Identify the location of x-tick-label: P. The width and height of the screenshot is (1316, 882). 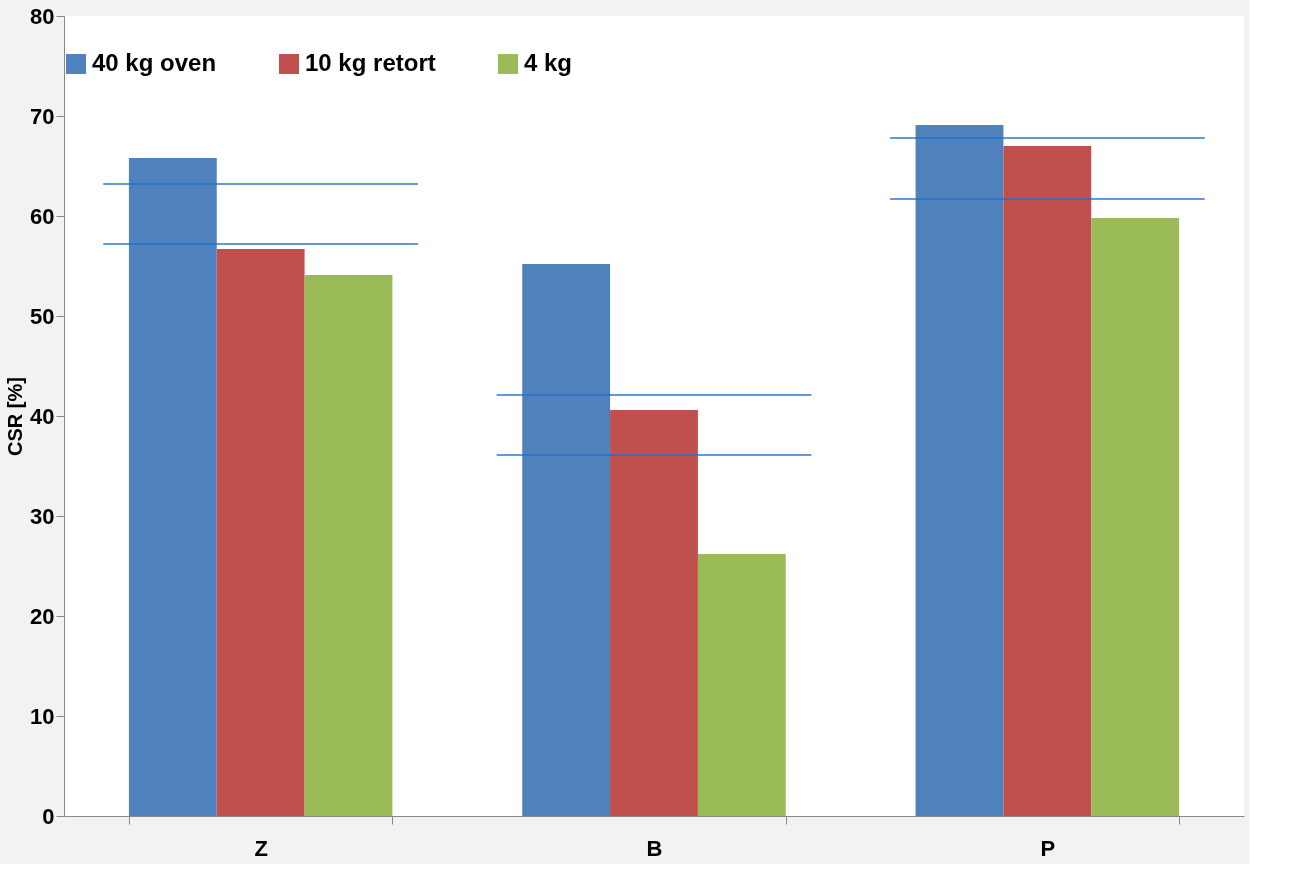
(1048, 848).